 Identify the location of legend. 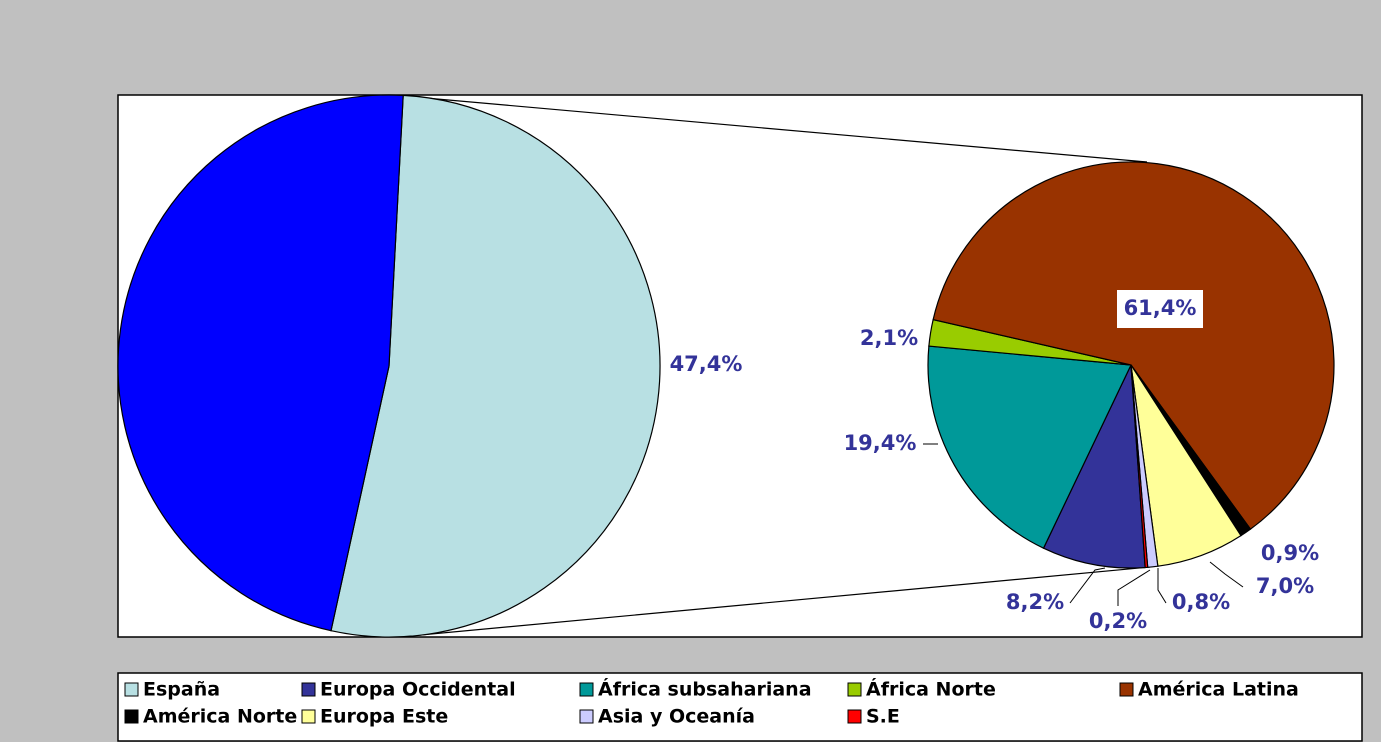
(740, 707).